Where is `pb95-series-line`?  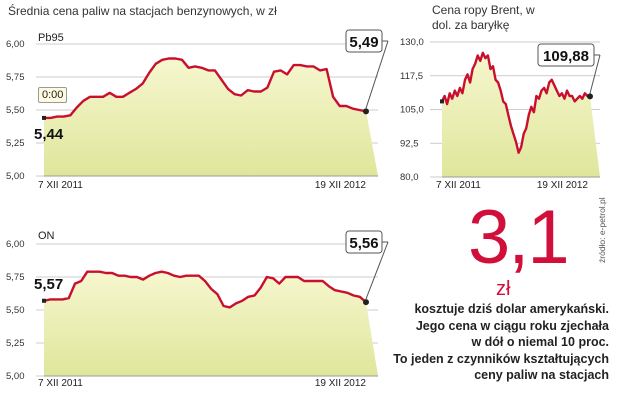
pb95-series-line is located at coordinates (205, 88).